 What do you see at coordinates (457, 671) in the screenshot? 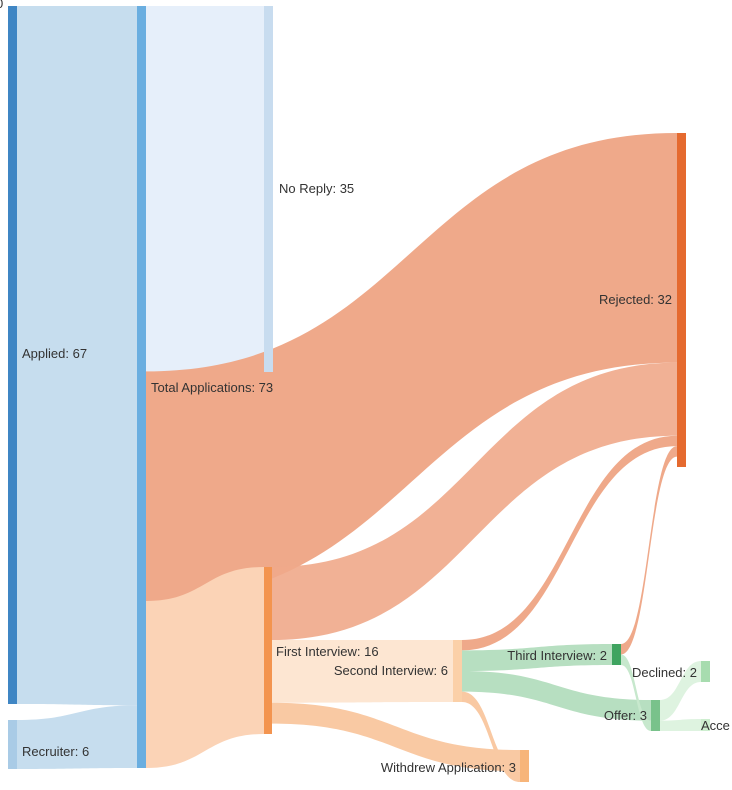
I see `node-second` at bounding box center [457, 671].